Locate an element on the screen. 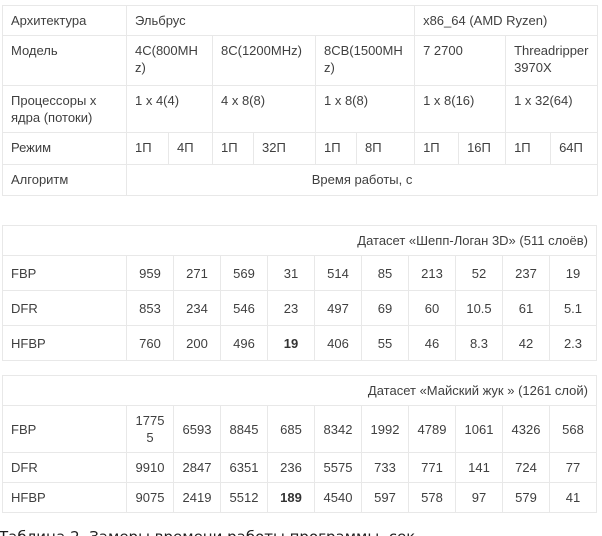 This screenshot has height=536, width=602. row-label-mode: Режим is located at coordinates (64, 148).